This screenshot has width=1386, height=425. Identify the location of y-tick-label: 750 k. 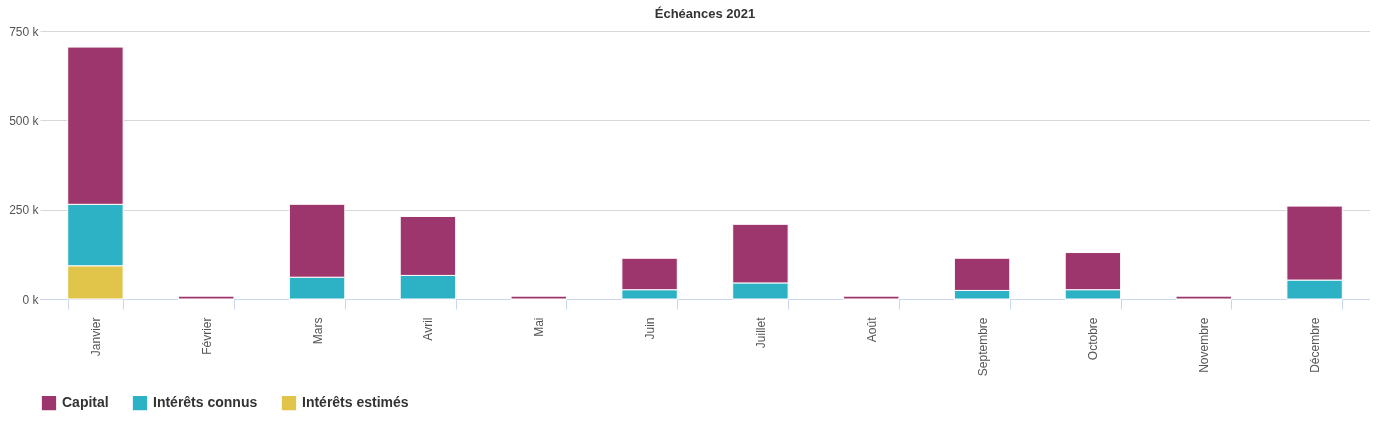
(24, 31).